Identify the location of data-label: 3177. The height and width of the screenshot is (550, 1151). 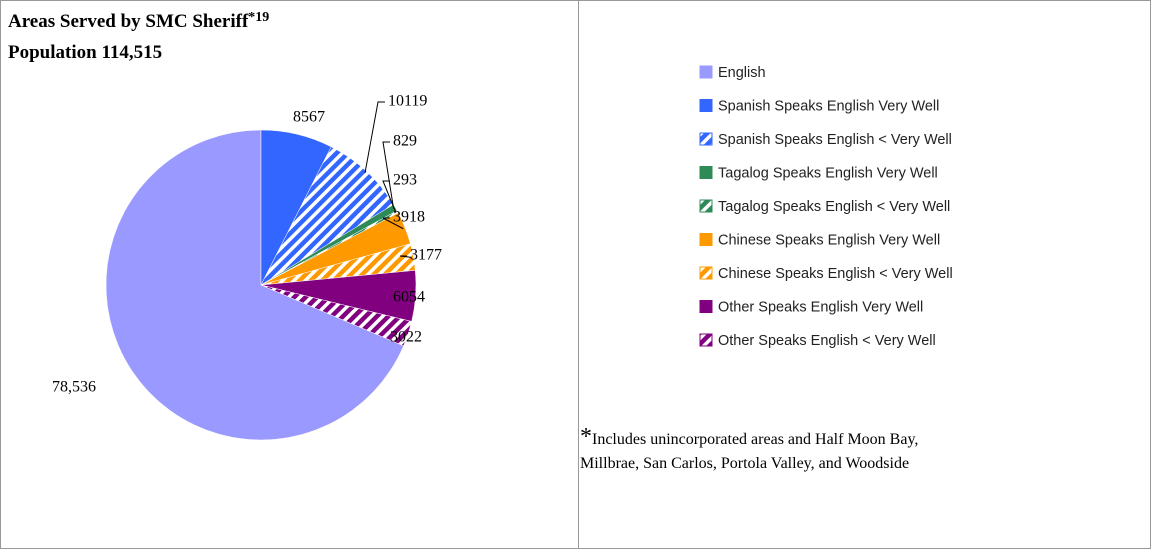
(426, 255).